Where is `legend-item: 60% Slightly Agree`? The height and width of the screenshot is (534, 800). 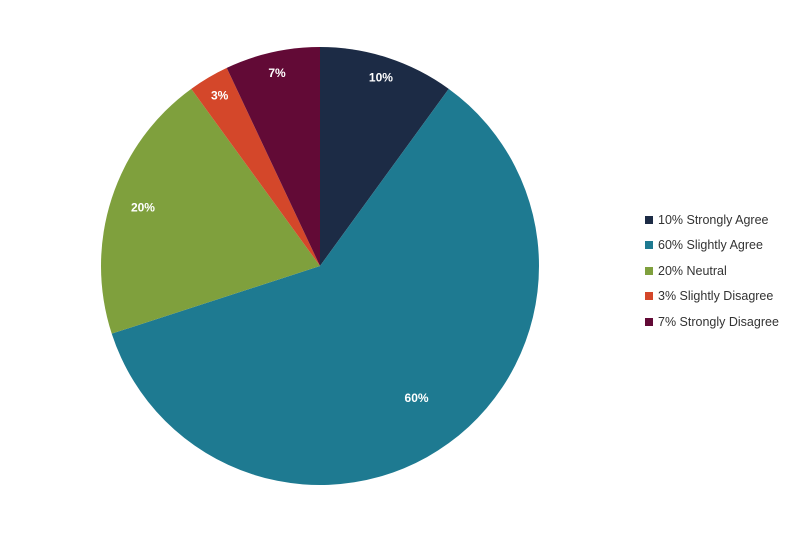
legend-item: 60% Slightly Agree is located at coordinates (712, 246).